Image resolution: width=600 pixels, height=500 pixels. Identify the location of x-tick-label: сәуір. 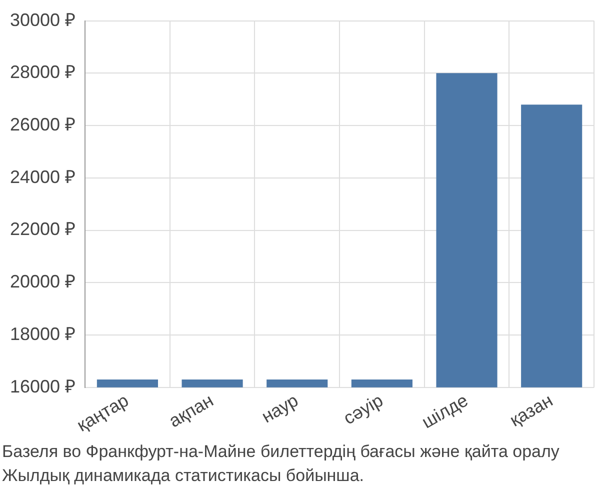
(363, 409).